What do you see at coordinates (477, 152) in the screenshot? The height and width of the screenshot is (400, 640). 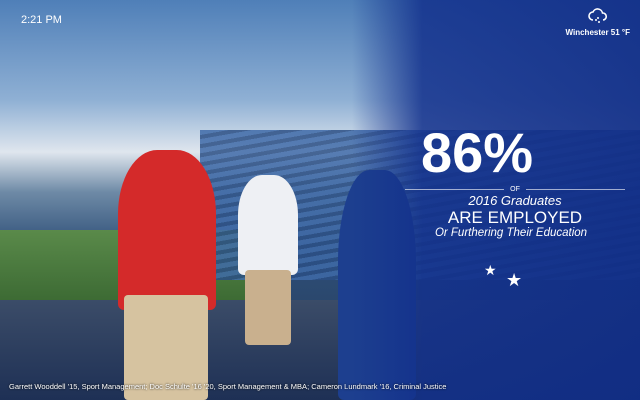 I see `stat-percent: 86%` at bounding box center [477, 152].